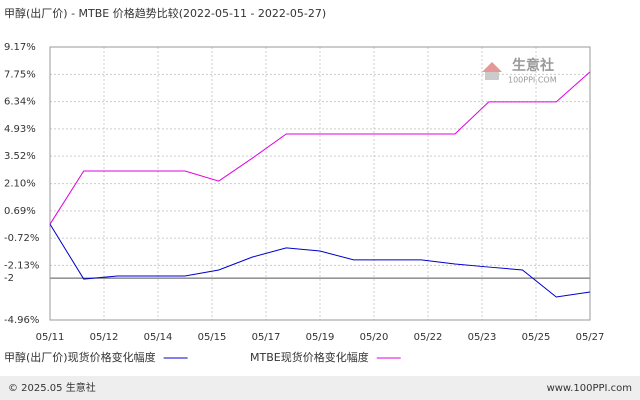 Image resolution: width=640 pixels, height=400 pixels. Describe the element at coordinates (9, 278) in the screenshot. I see `reference-label: -2` at that location.